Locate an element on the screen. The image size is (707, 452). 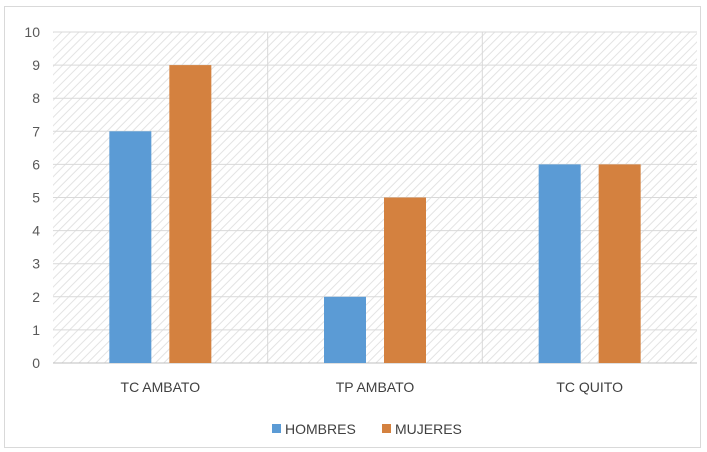
y-tick-label: 6 is located at coordinates (36, 164).